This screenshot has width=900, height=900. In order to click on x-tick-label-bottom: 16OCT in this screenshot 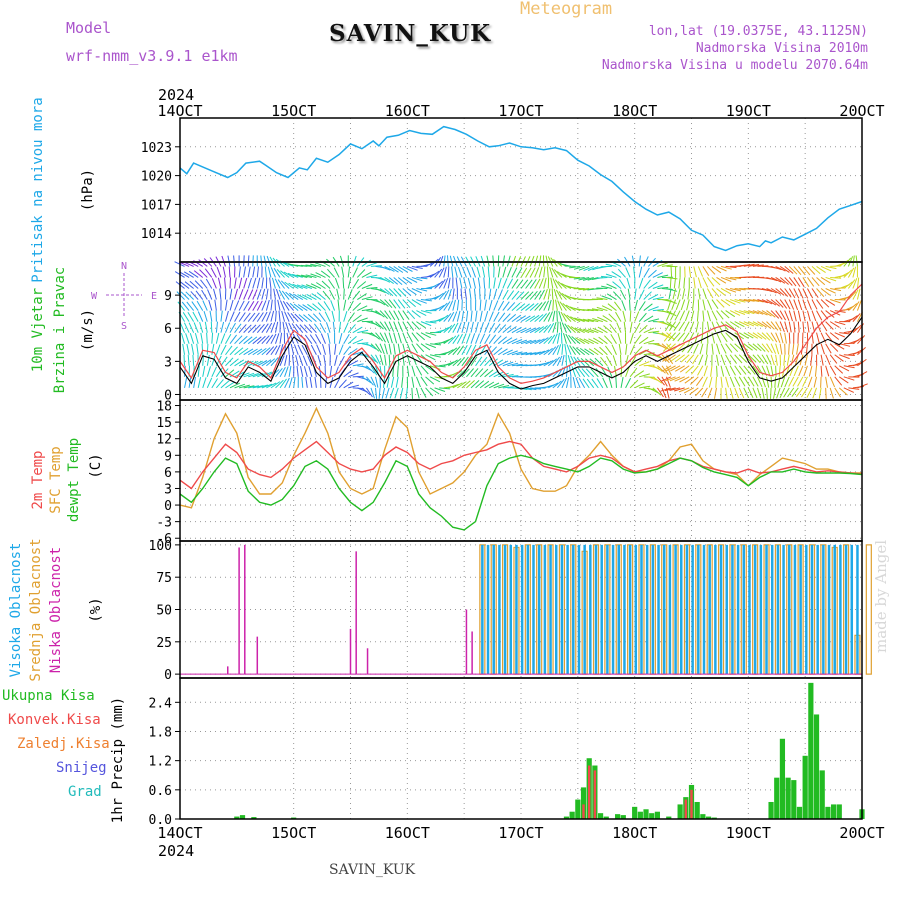, I will do `click(407, 833)`.